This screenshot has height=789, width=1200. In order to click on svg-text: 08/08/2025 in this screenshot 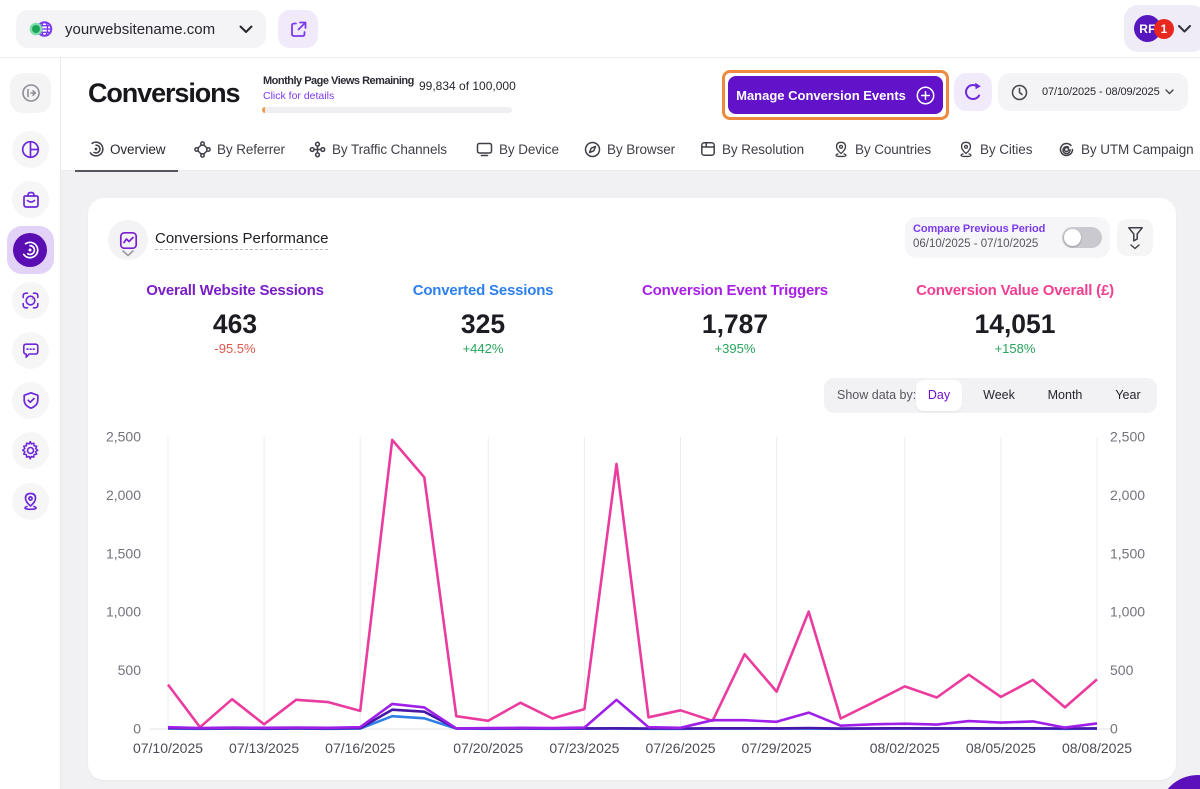, I will do `click(1097, 748)`.